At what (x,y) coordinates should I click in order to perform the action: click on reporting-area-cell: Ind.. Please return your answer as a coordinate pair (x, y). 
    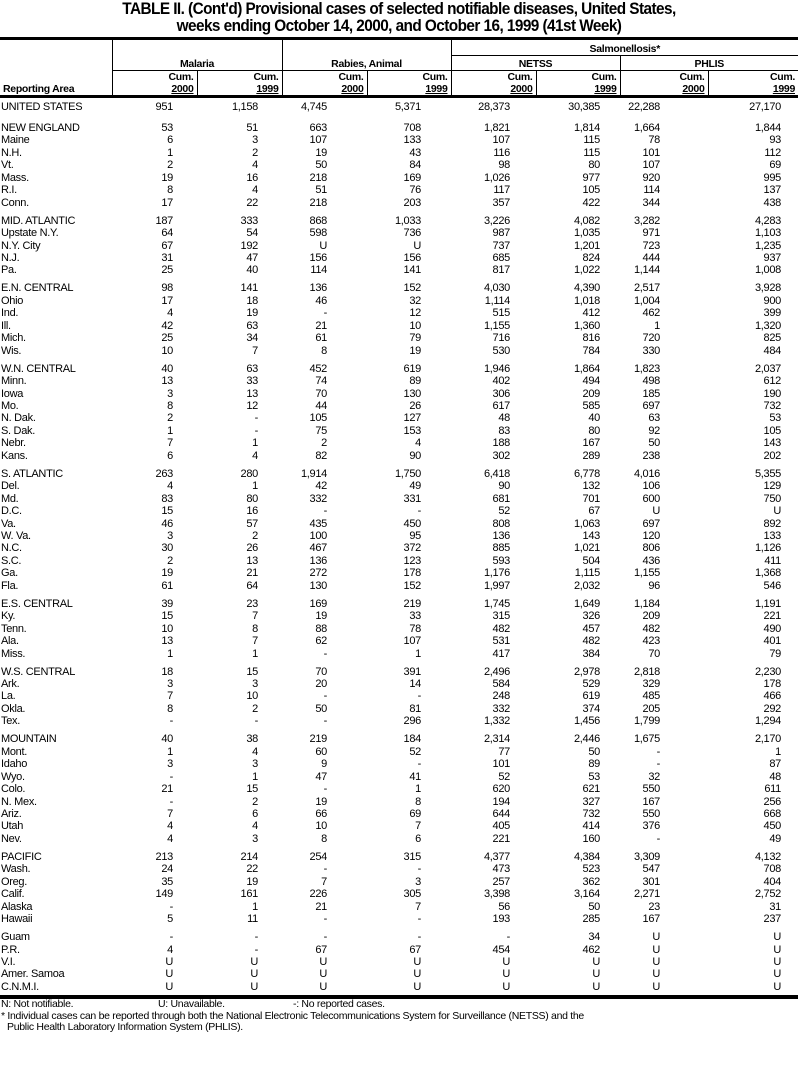
    Looking at the image, I should click on (10, 313).